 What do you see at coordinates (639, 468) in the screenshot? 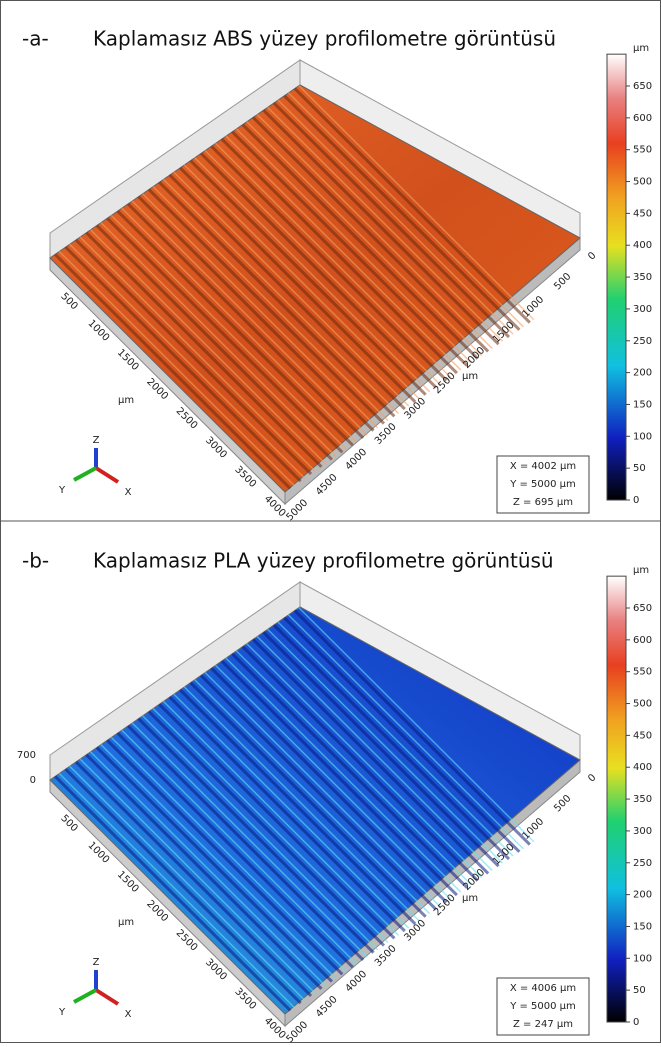
I see `colorbar-tick-label: 50` at bounding box center [639, 468].